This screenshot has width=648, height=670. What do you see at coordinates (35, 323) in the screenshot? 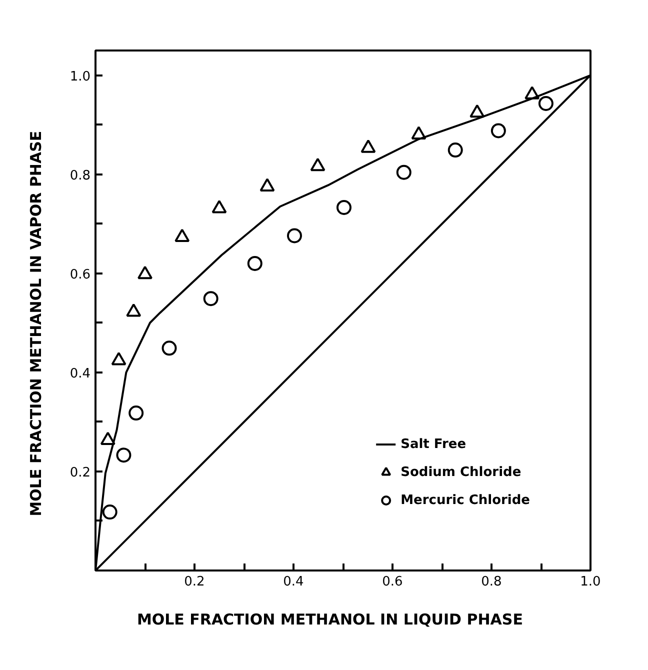
I see `y-axis-title: MOLE FRACTION METHANOL IN VAPOR PHASE` at bounding box center [35, 323].